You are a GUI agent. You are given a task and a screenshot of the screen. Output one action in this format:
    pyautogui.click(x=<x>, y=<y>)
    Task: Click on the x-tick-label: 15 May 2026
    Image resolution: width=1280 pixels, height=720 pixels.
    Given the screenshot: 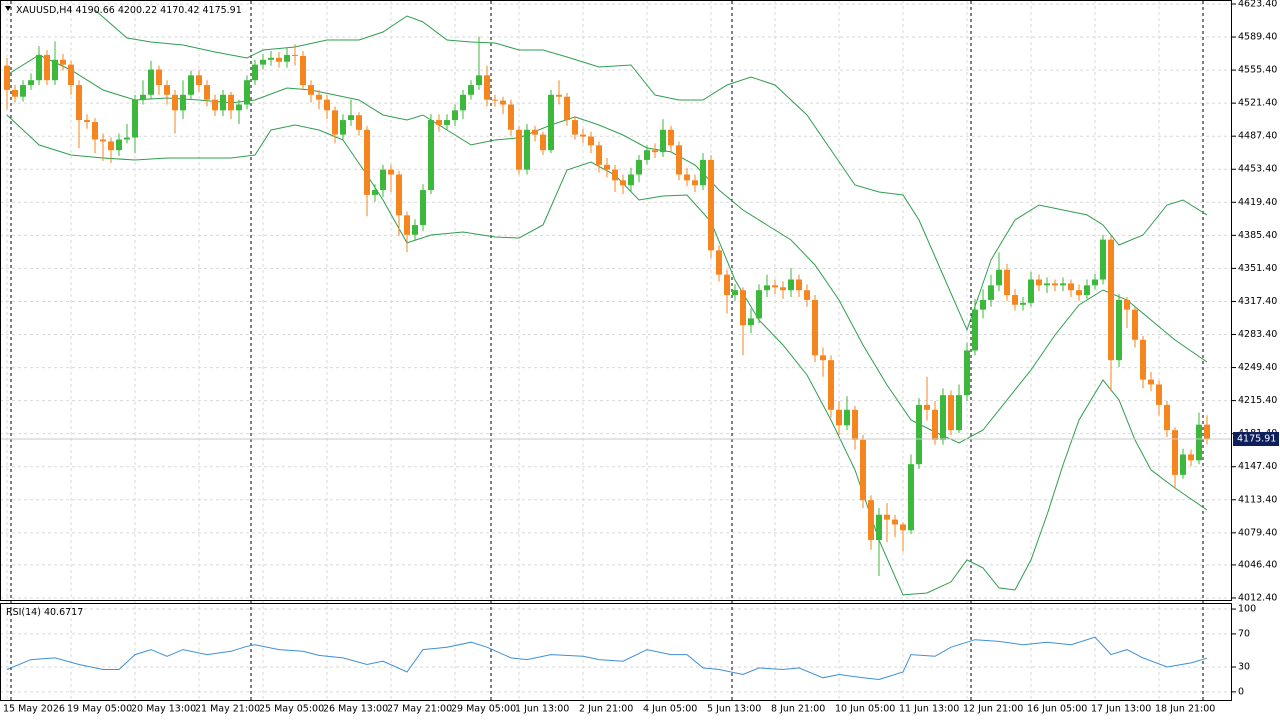 What is the action you would take?
    pyautogui.click(x=34, y=709)
    